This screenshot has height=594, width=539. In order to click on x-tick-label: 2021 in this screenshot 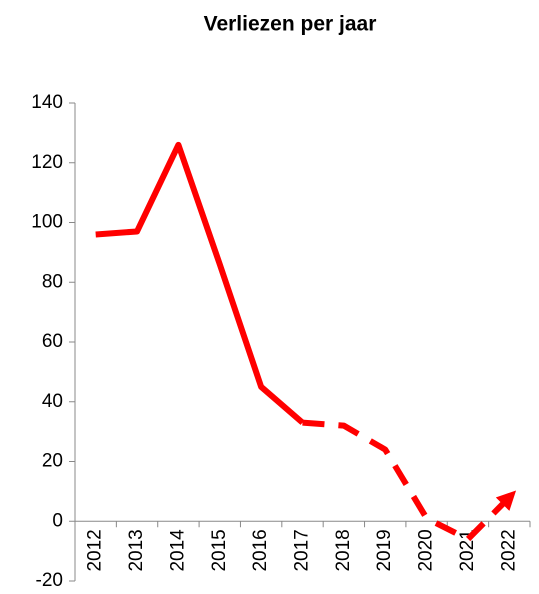, I will do `click(467, 550)`.